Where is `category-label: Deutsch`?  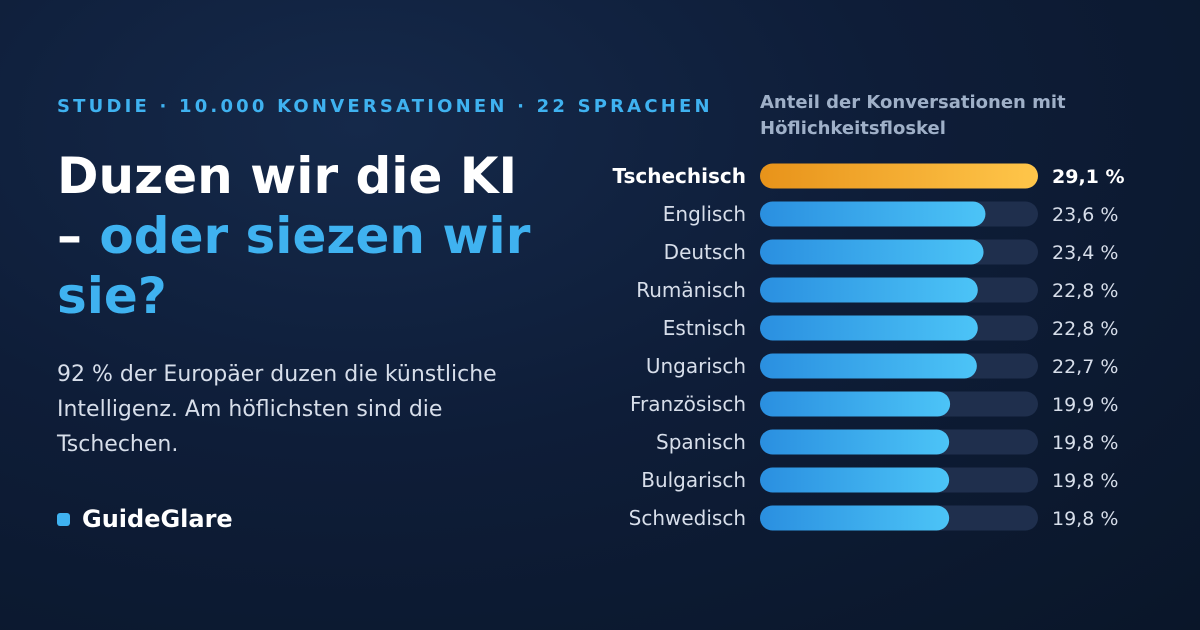 category-label: Deutsch is located at coordinates (705, 252).